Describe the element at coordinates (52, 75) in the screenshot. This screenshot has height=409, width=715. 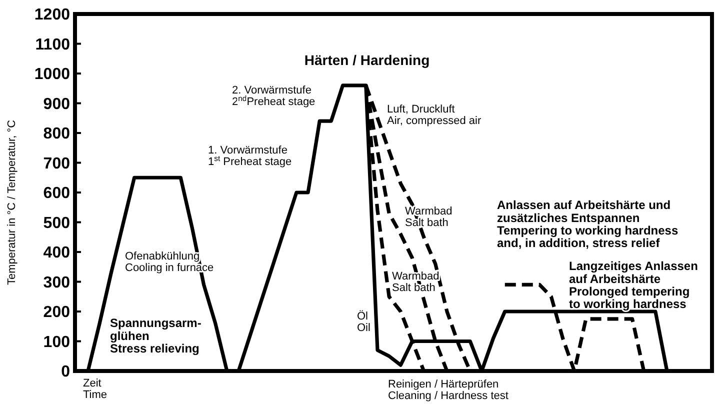
I see `y-tick-label: 1000` at that location.